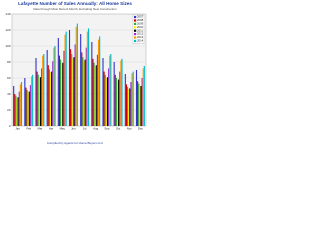 The image size is (320, 240). I want to click on x-tick-label: Jun, so click(73, 129).